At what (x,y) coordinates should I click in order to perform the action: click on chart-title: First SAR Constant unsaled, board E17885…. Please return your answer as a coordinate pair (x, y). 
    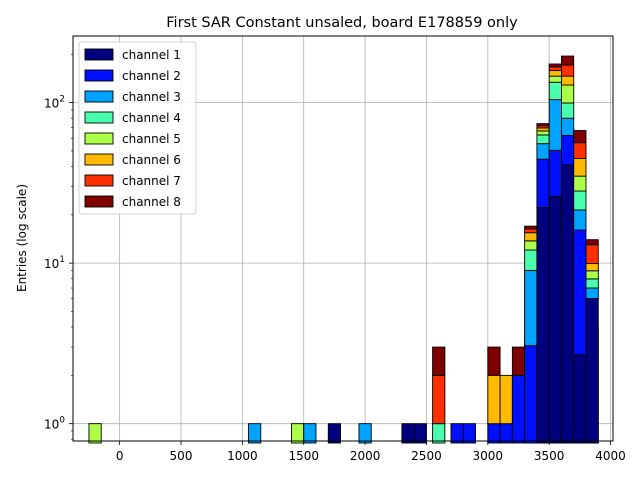
    Looking at the image, I should click on (342, 23).